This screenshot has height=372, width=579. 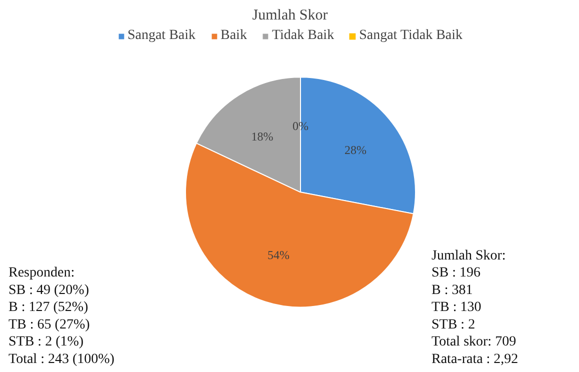 What do you see at coordinates (303, 36) in the screenshot?
I see `legend-label: Tidak Baik` at bounding box center [303, 36].